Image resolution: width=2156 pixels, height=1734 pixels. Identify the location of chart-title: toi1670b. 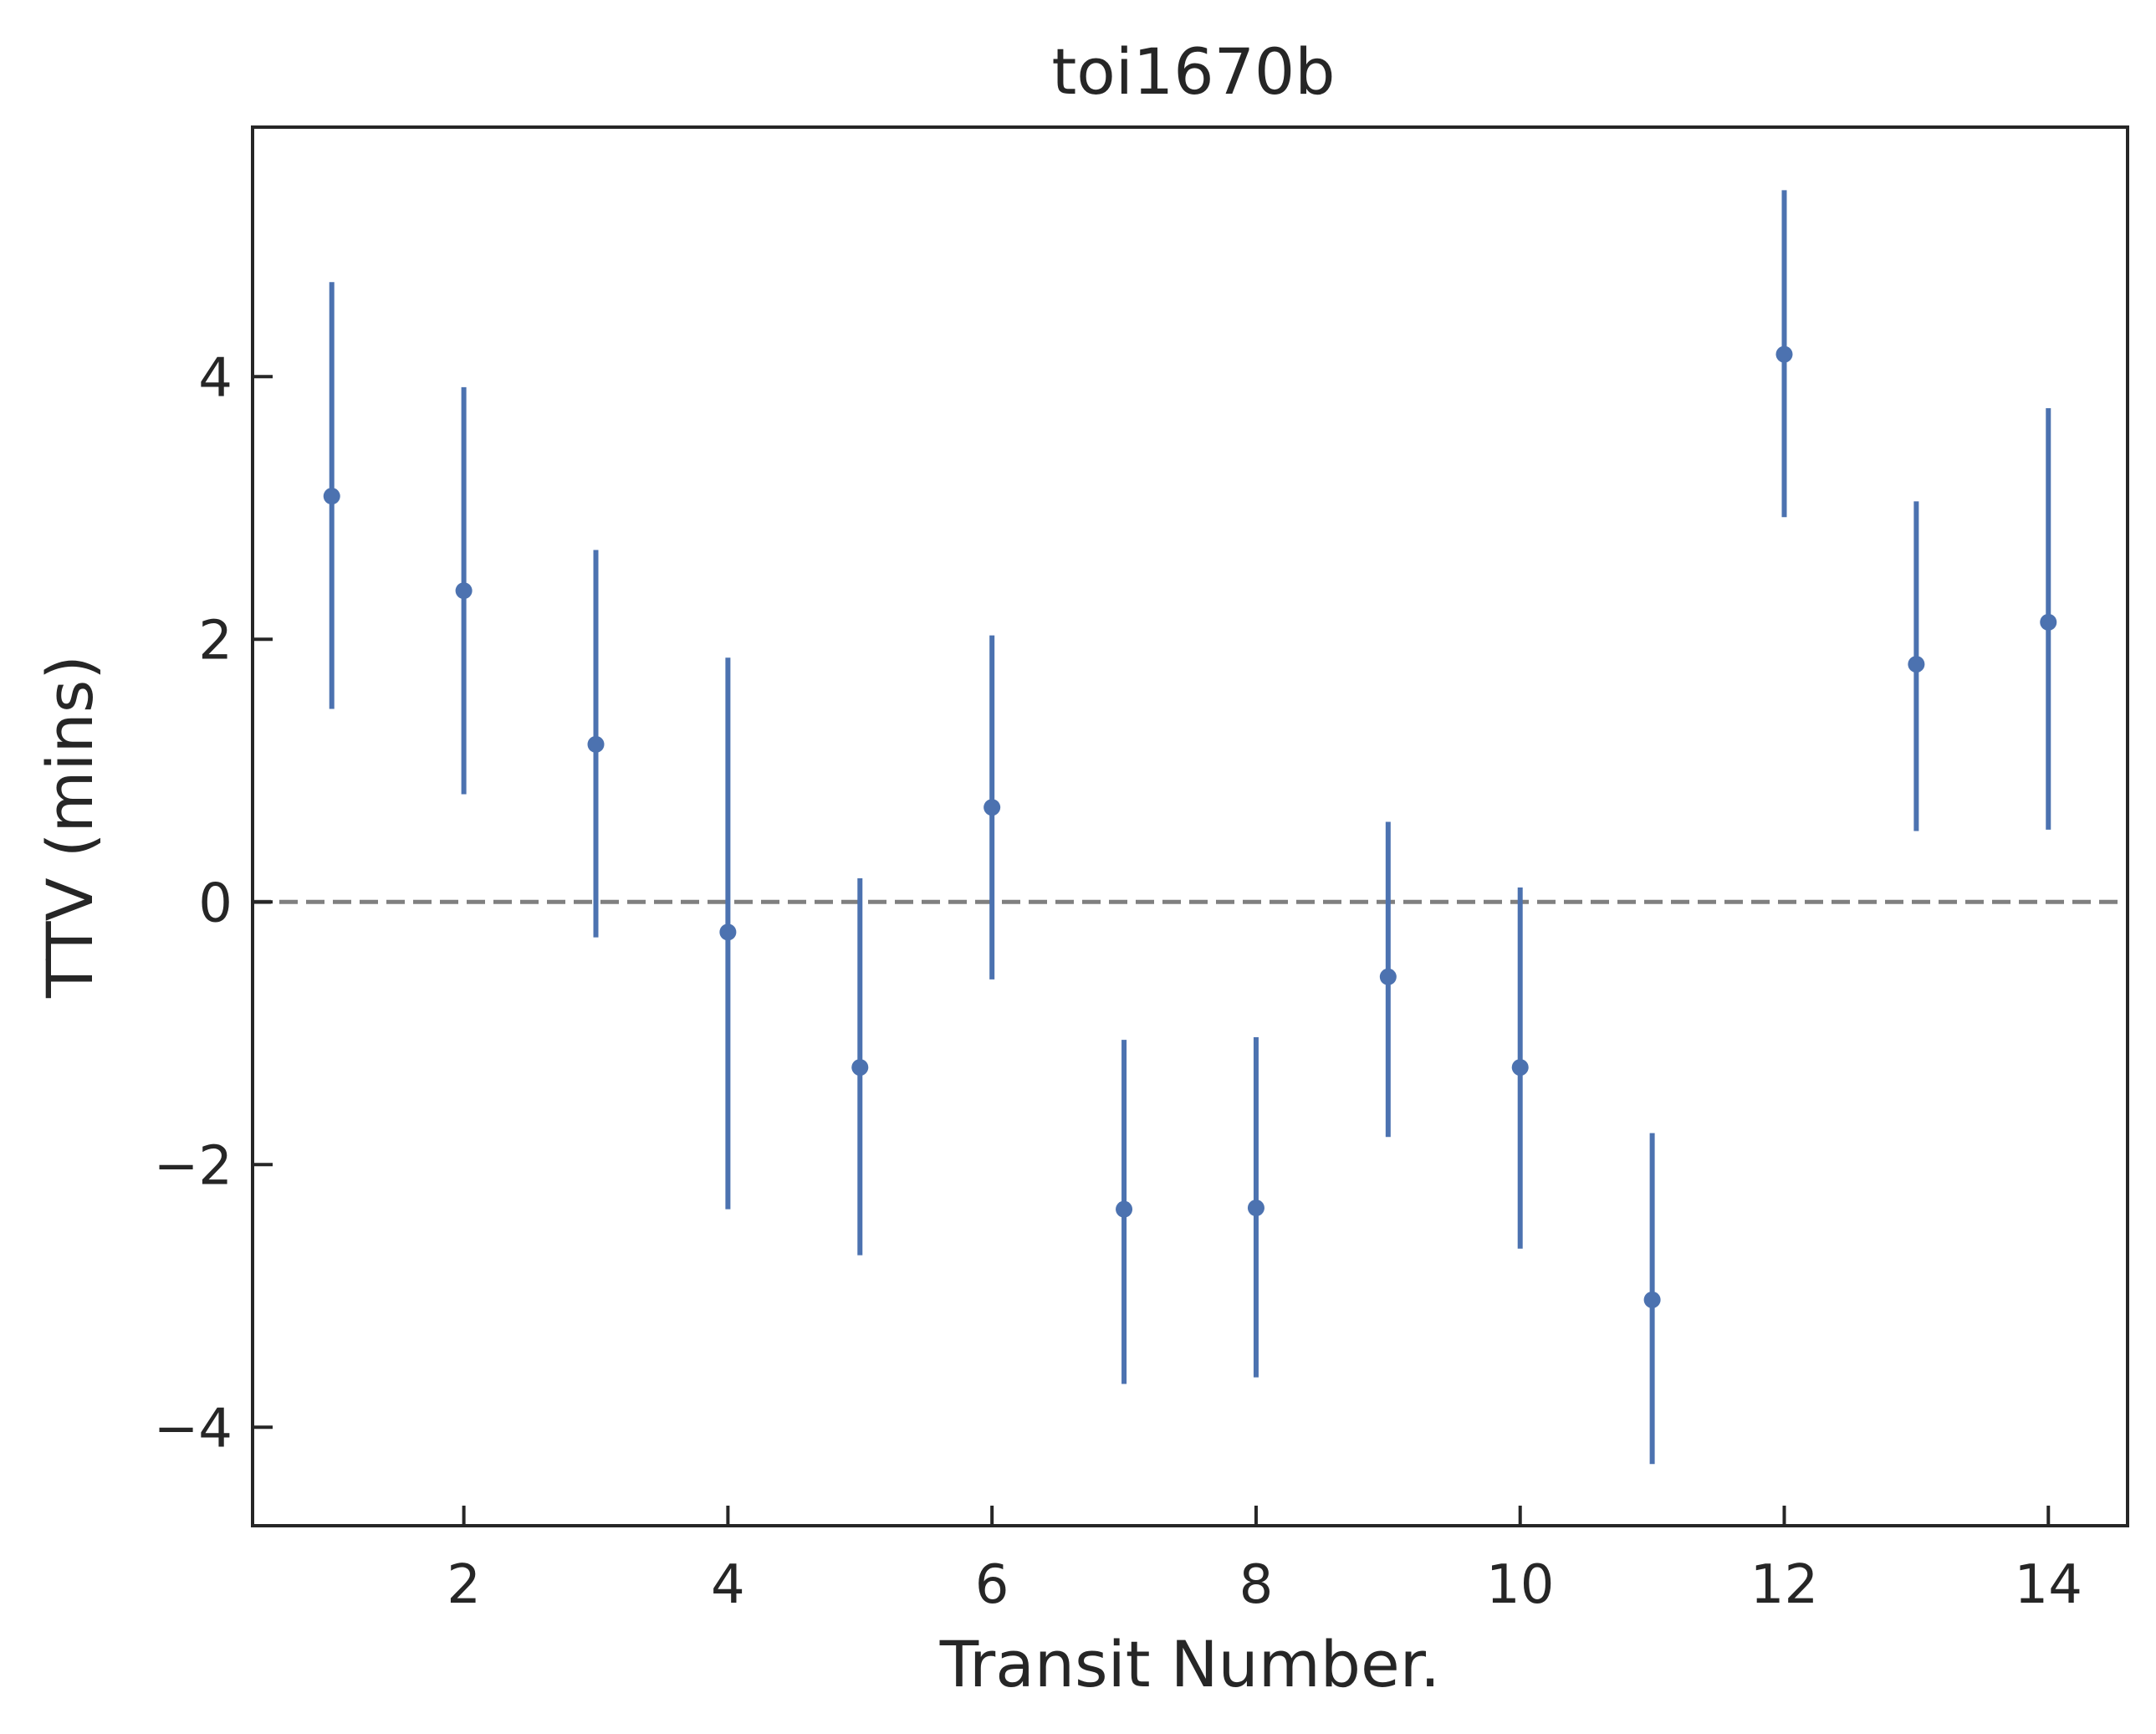
(1193, 71).